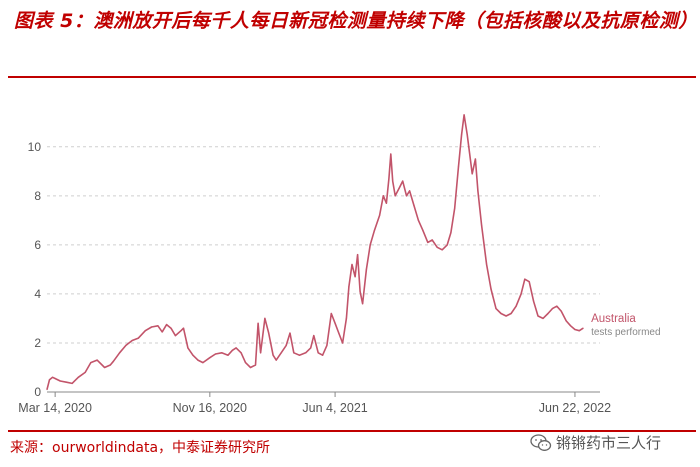 The image size is (700, 467). I want to click on y-tick-label: 2, so click(37, 343).